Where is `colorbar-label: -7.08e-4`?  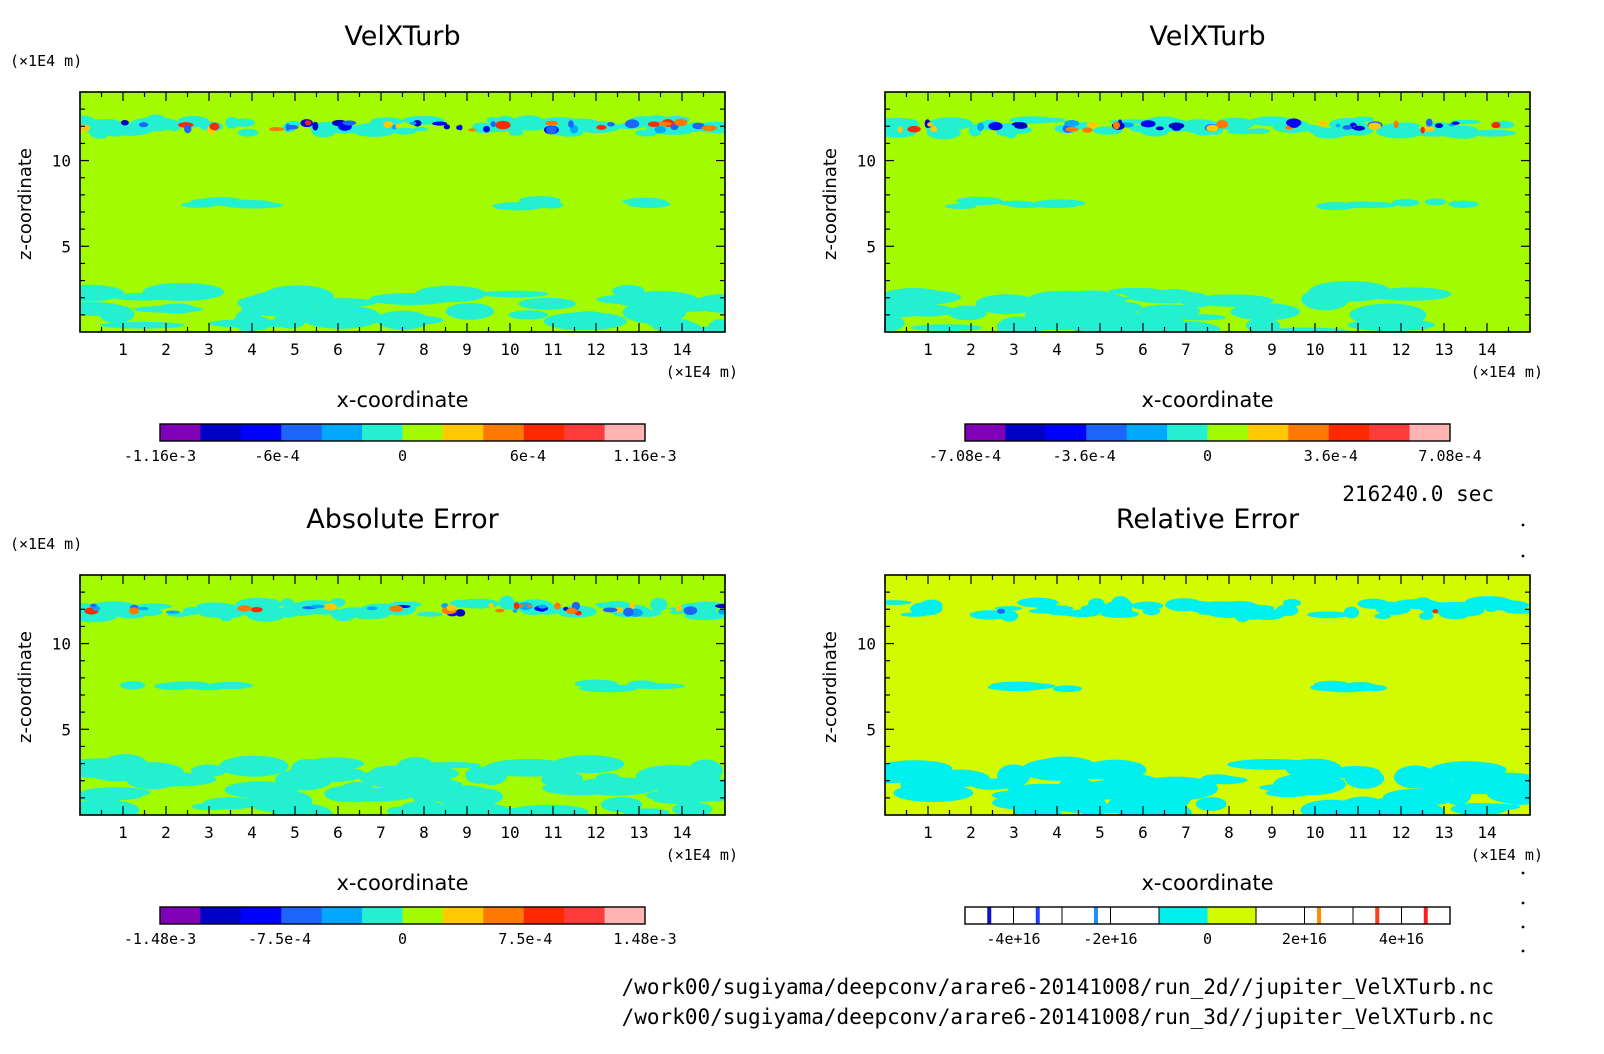
colorbar-label: -7.08e-4 is located at coordinates (965, 456).